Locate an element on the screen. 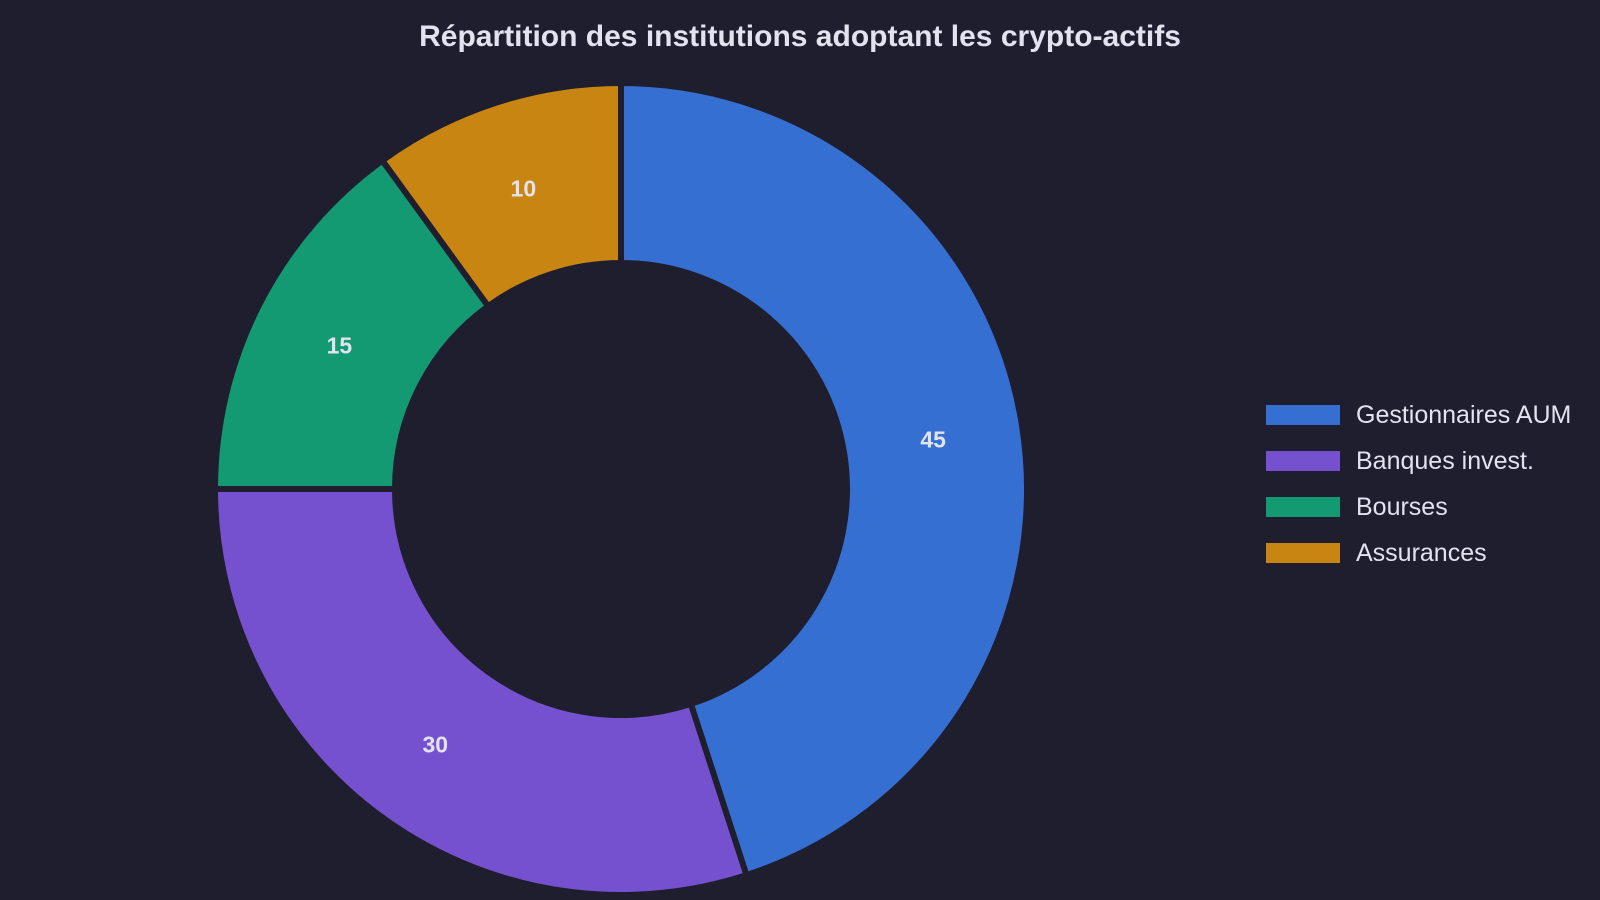 The height and width of the screenshot is (900, 1600). slice-value-label-bourses: 15 is located at coordinates (340, 346).